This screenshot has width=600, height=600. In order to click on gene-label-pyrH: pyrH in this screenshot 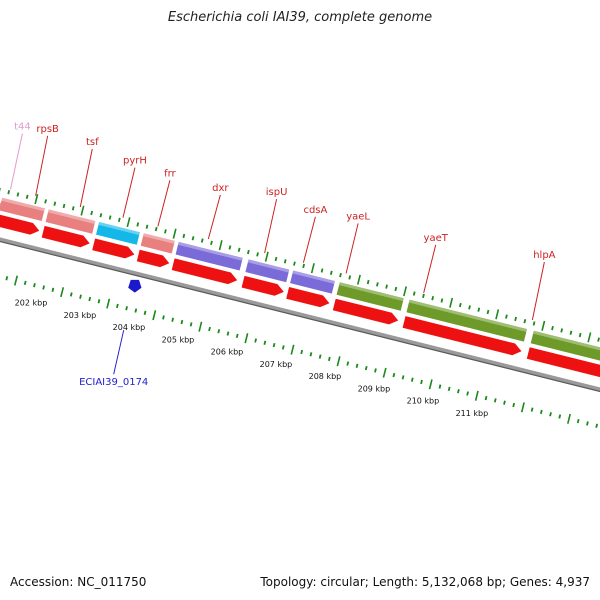, I will do `click(135, 161)`.